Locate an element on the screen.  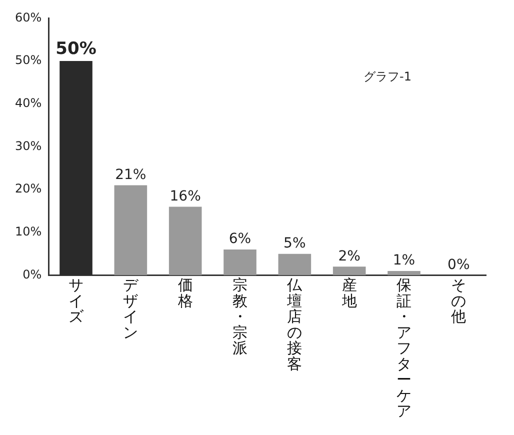
y-tick-label: 0% is located at coordinates (32, 274).